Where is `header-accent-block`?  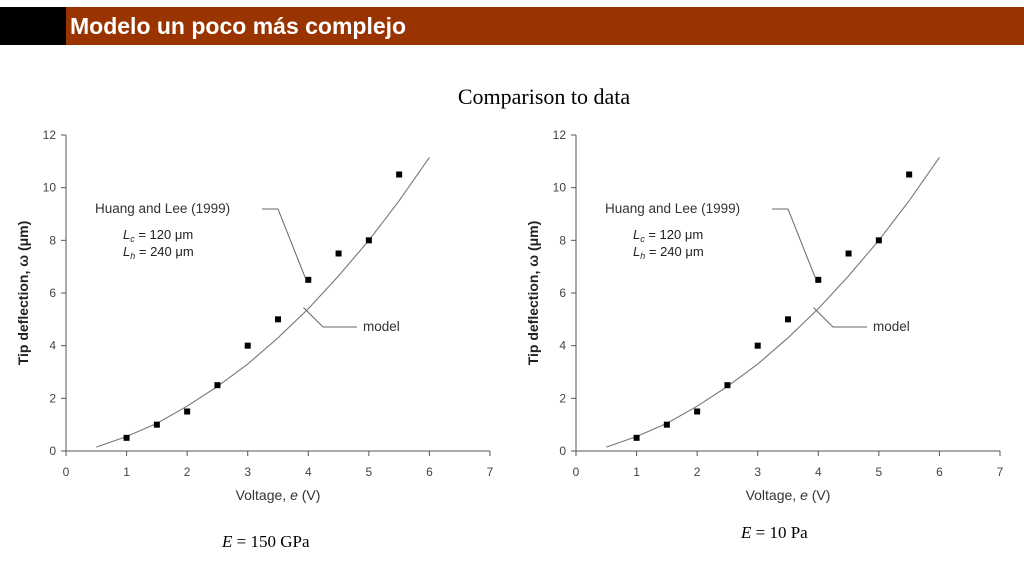 header-accent-block is located at coordinates (33, 26).